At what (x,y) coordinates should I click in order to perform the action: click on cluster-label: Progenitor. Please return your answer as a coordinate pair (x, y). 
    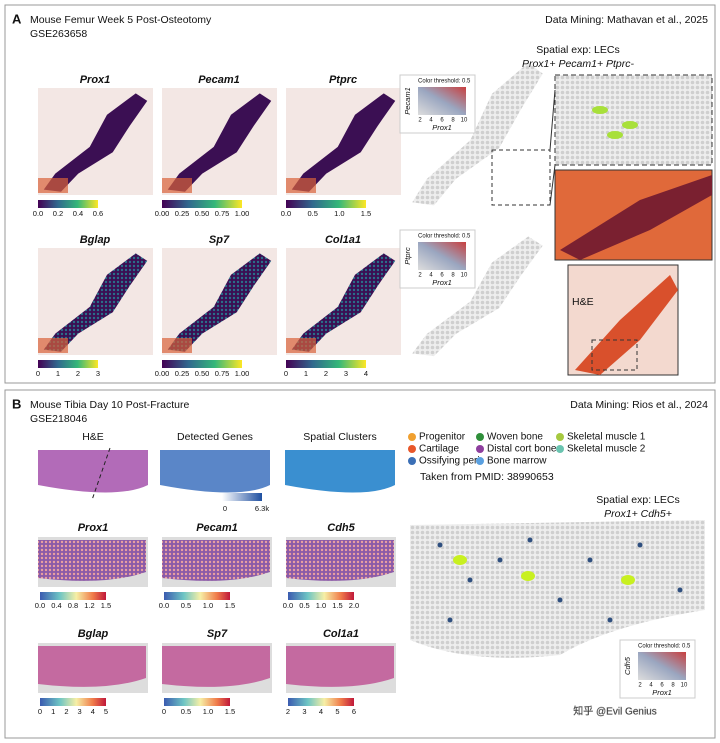
    Looking at the image, I should click on (442, 437).